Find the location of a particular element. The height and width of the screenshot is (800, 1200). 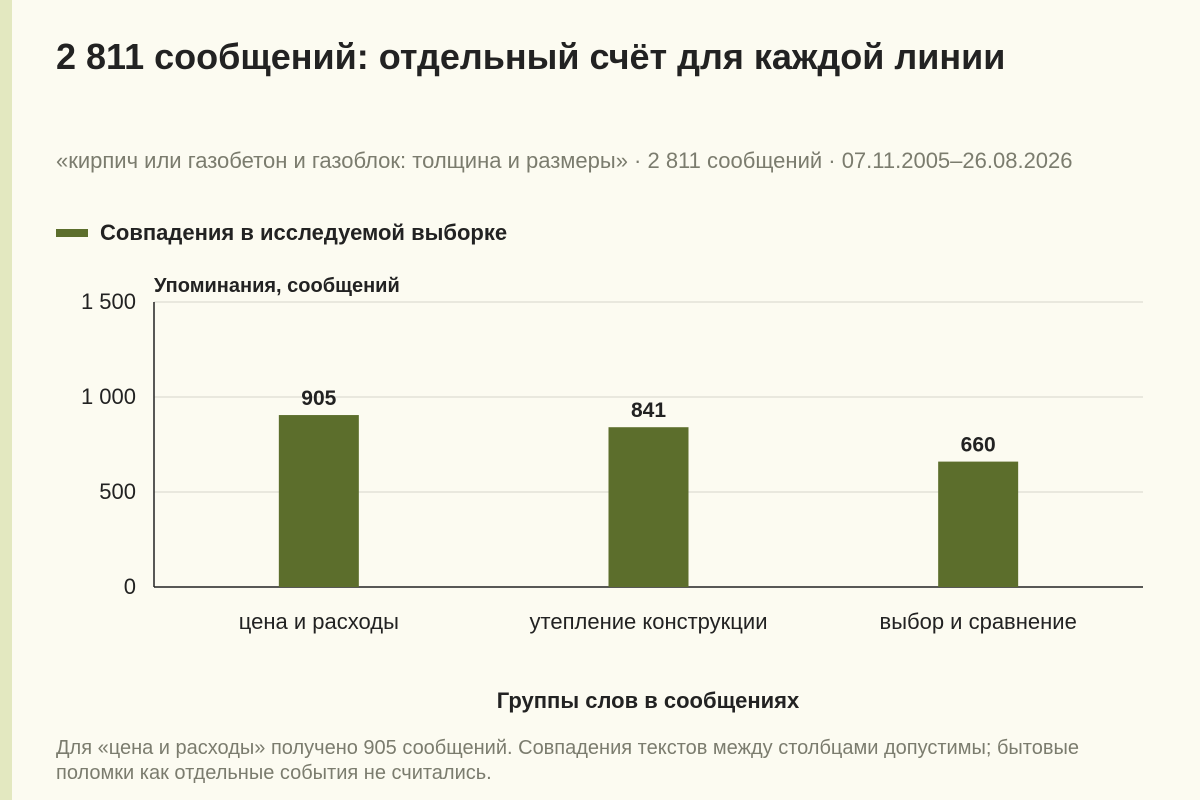

bars is located at coordinates (648, 501).